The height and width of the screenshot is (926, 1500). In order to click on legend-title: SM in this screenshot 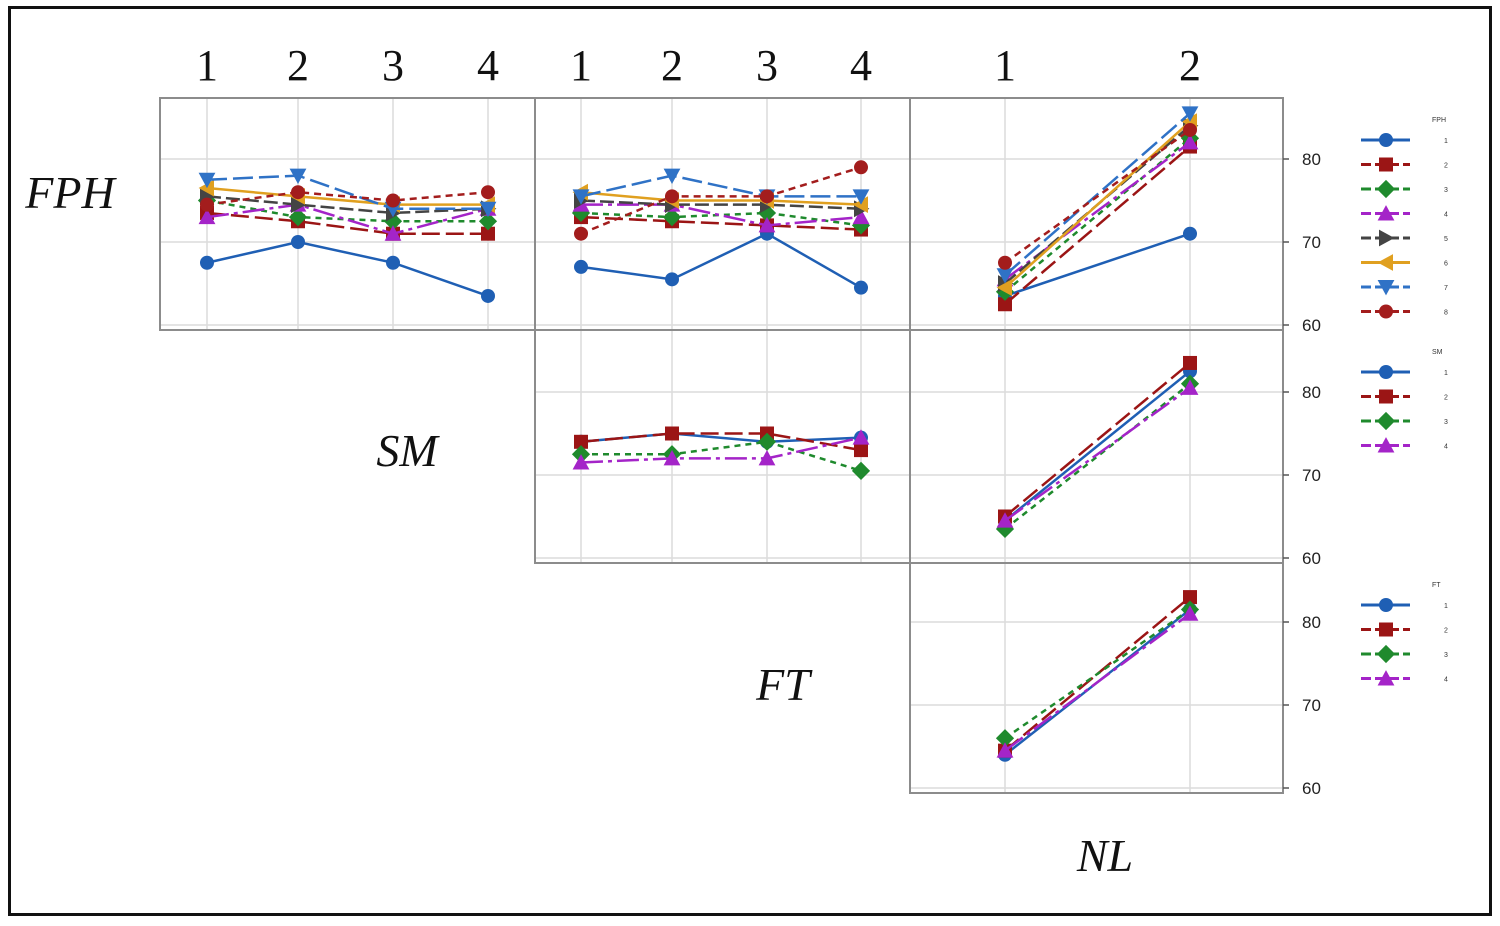, I will do `click(1437, 352)`.